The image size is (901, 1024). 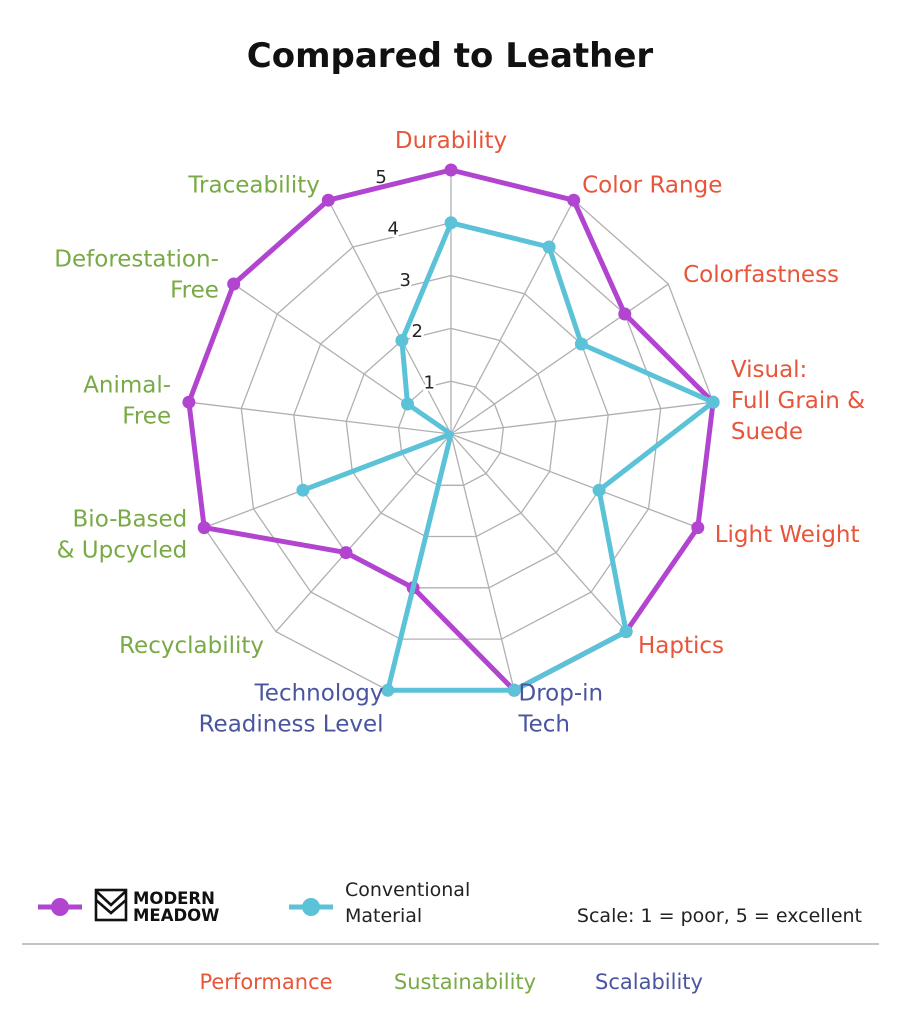 I want to click on point-conventional-material-technology-readiness-level, so click(x=388, y=690).